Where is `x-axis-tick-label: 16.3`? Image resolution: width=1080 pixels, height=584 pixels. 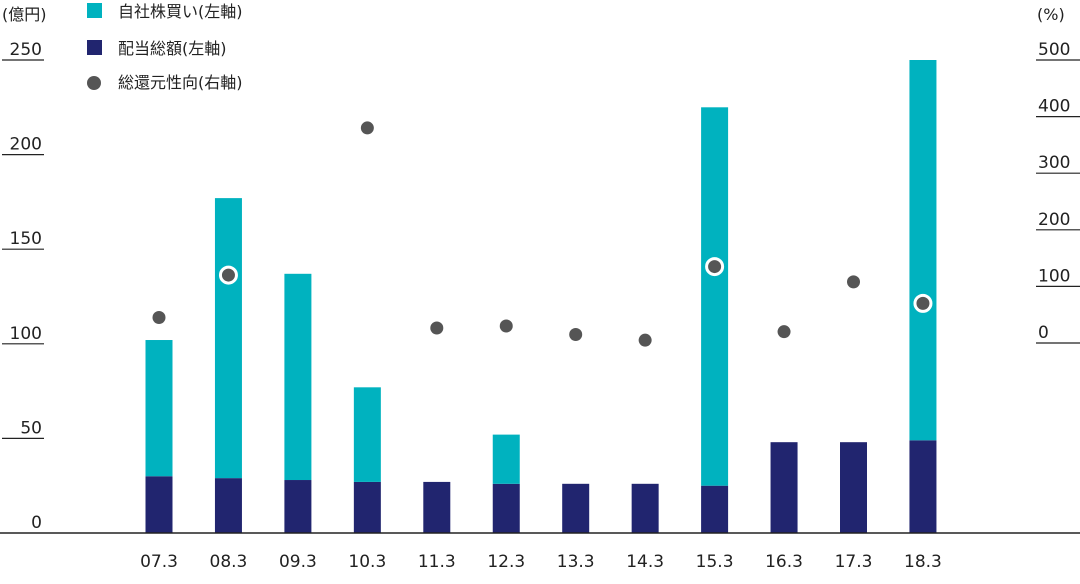 x-axis-tick-label: 16.3 is located at coordinates (784, 562).